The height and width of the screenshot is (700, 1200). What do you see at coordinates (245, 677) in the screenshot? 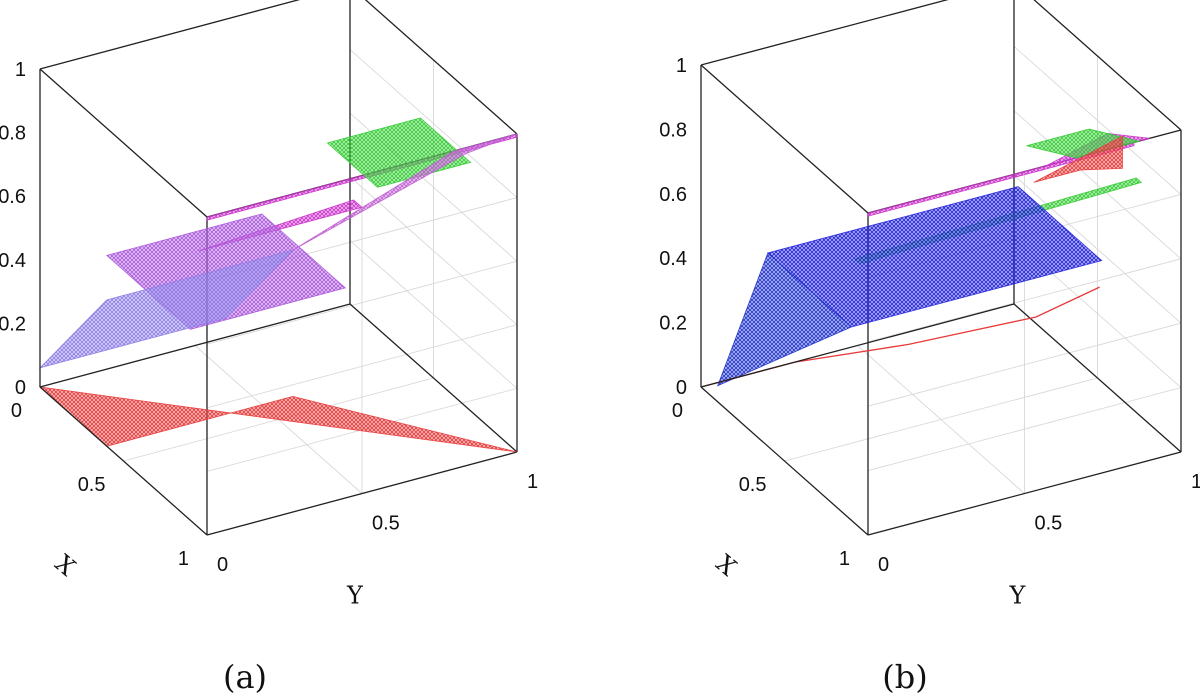
I see `panel-caption: (a)` at bounding box center [245, 677].